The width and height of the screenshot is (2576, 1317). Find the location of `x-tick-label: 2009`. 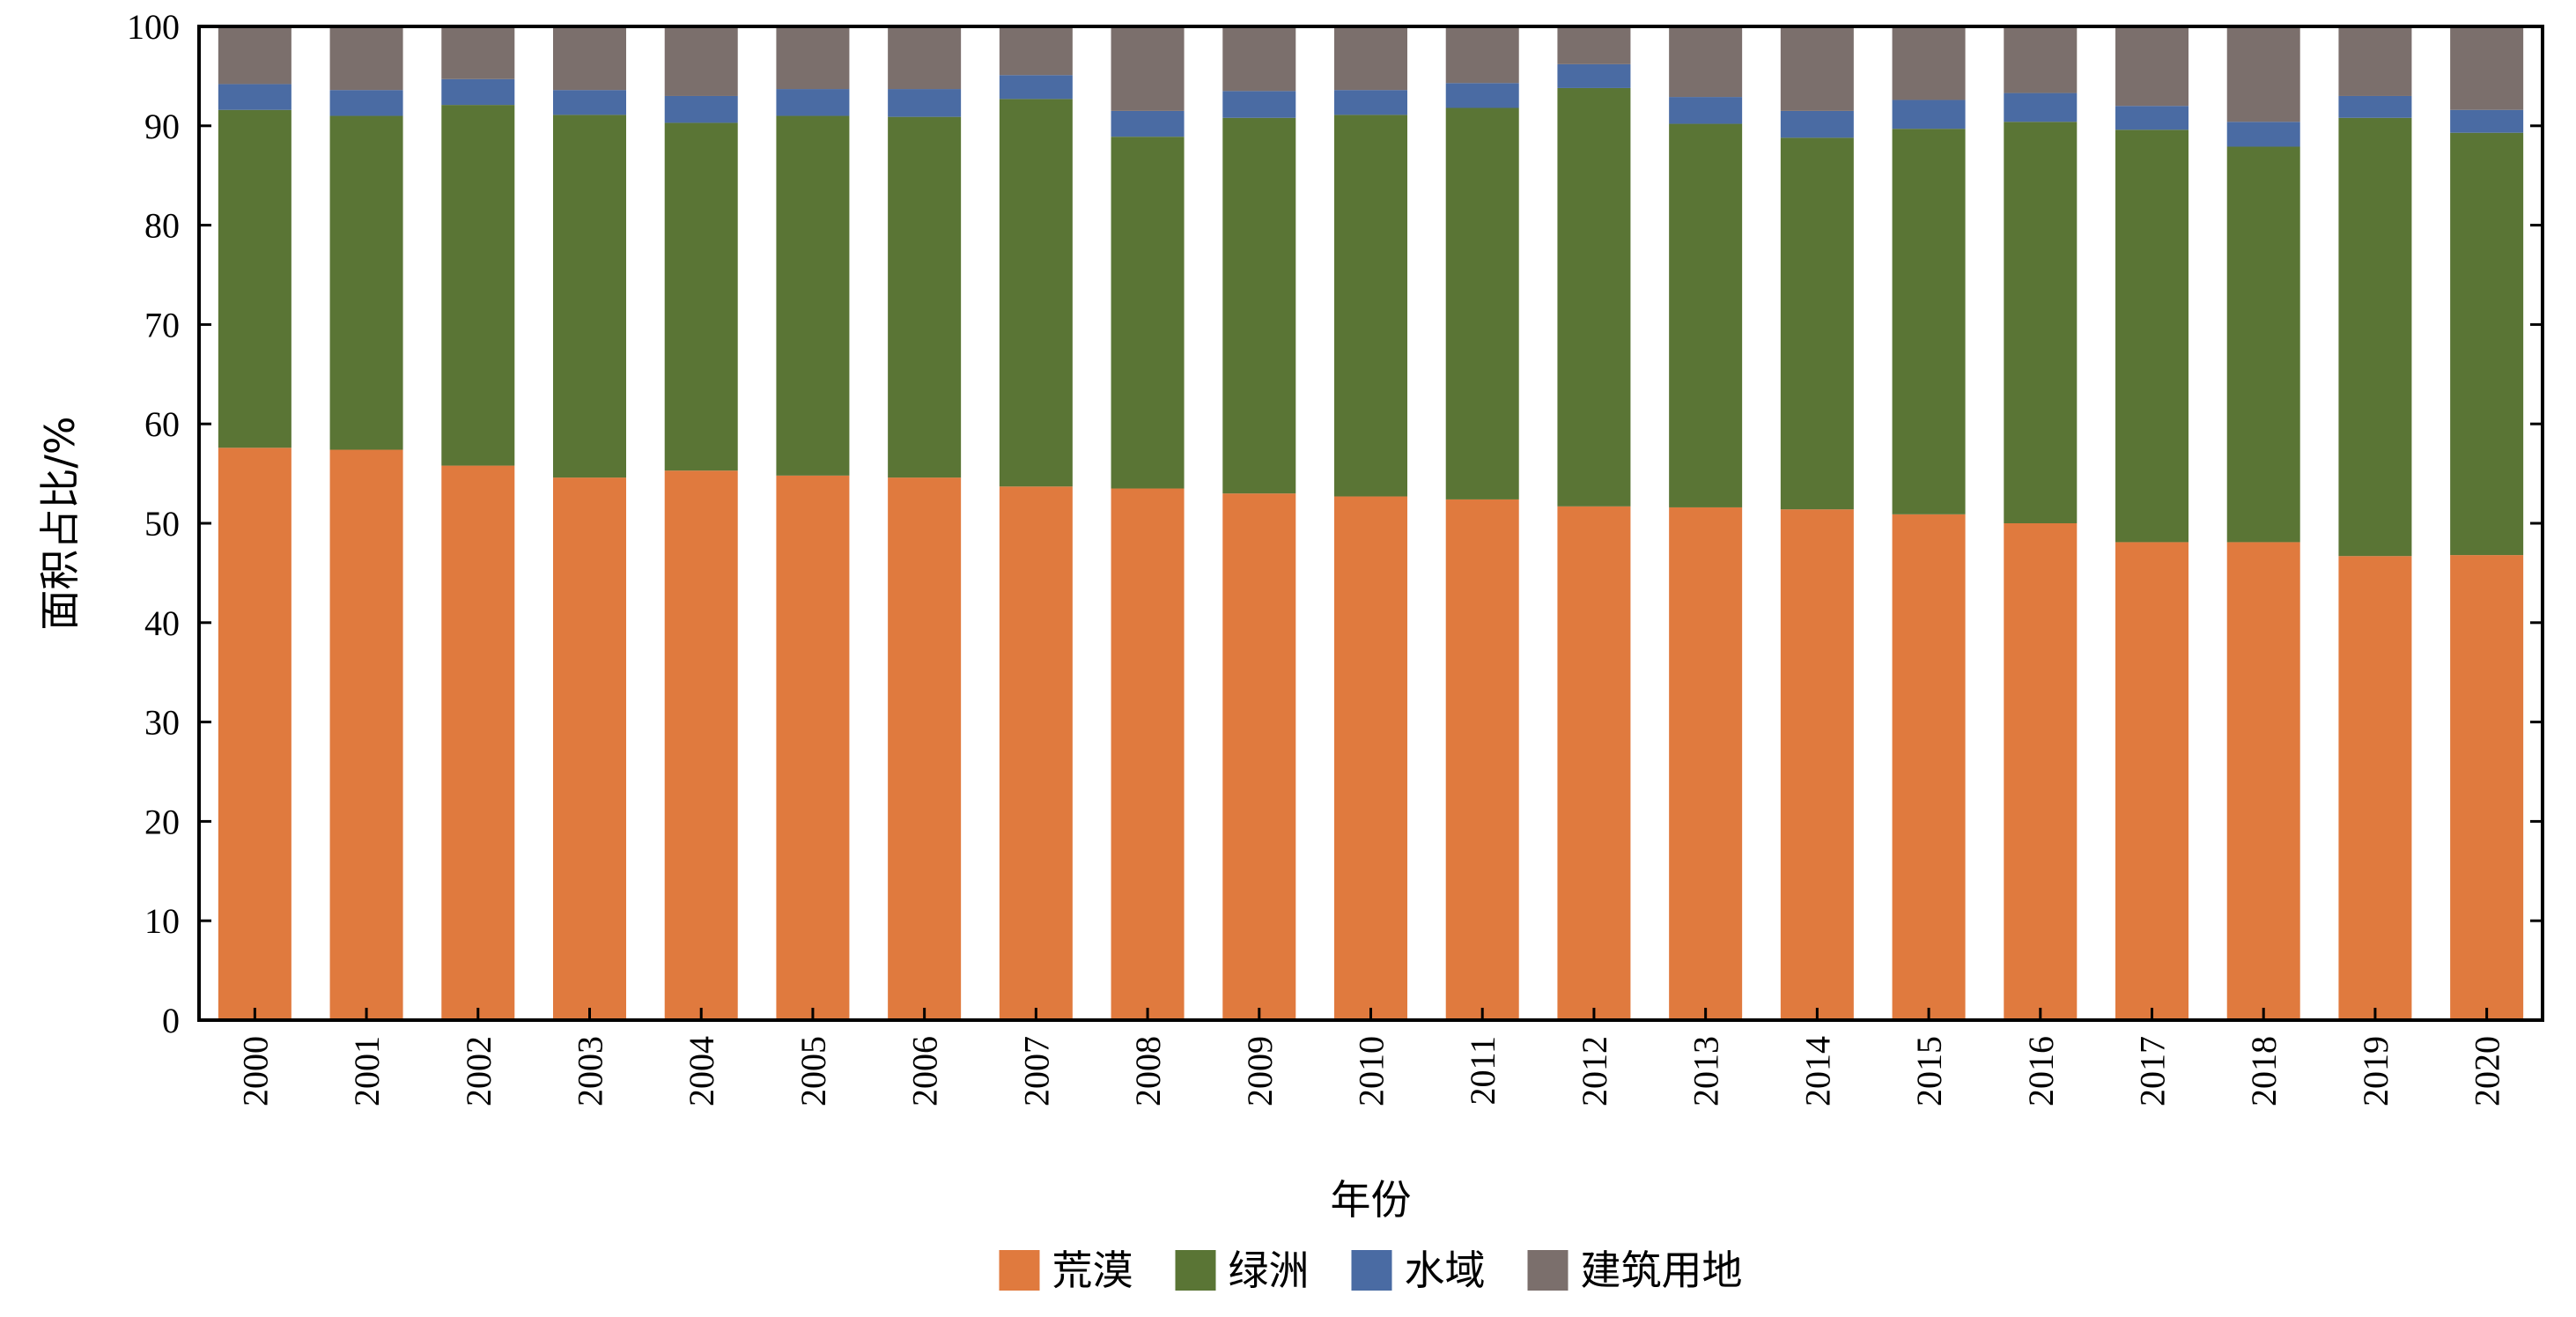

x-tick-label: 2009 is located at coordinates (1260, 1071).